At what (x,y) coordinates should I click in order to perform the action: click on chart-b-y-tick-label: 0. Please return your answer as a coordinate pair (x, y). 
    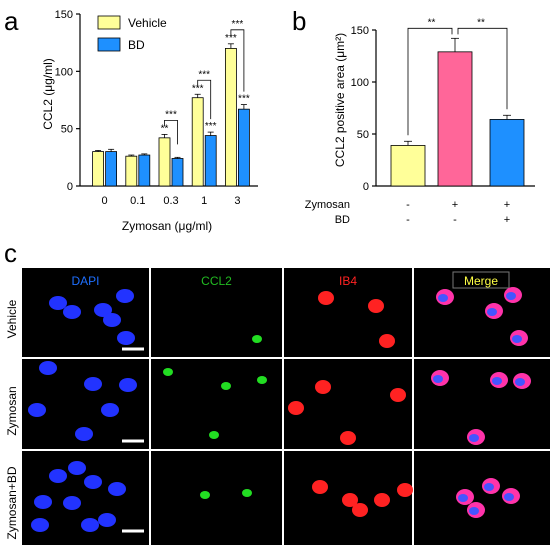
    Looking at the image, I should click on (366, 187).